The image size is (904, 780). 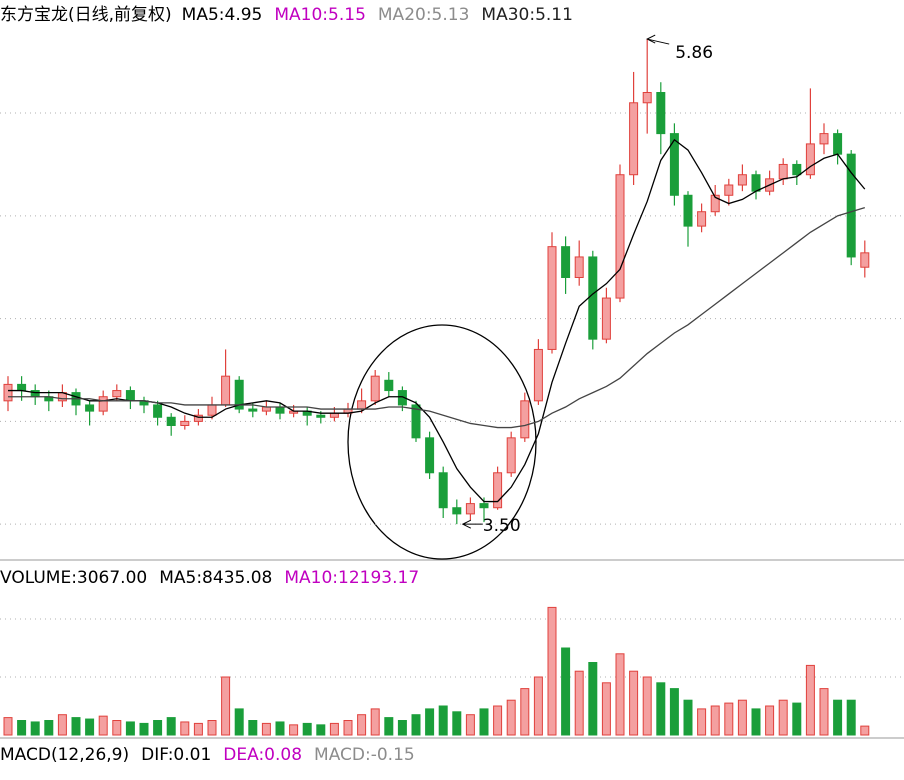 I want to click on legend-entry: MA10:5.15, so click(x=320, y=15).